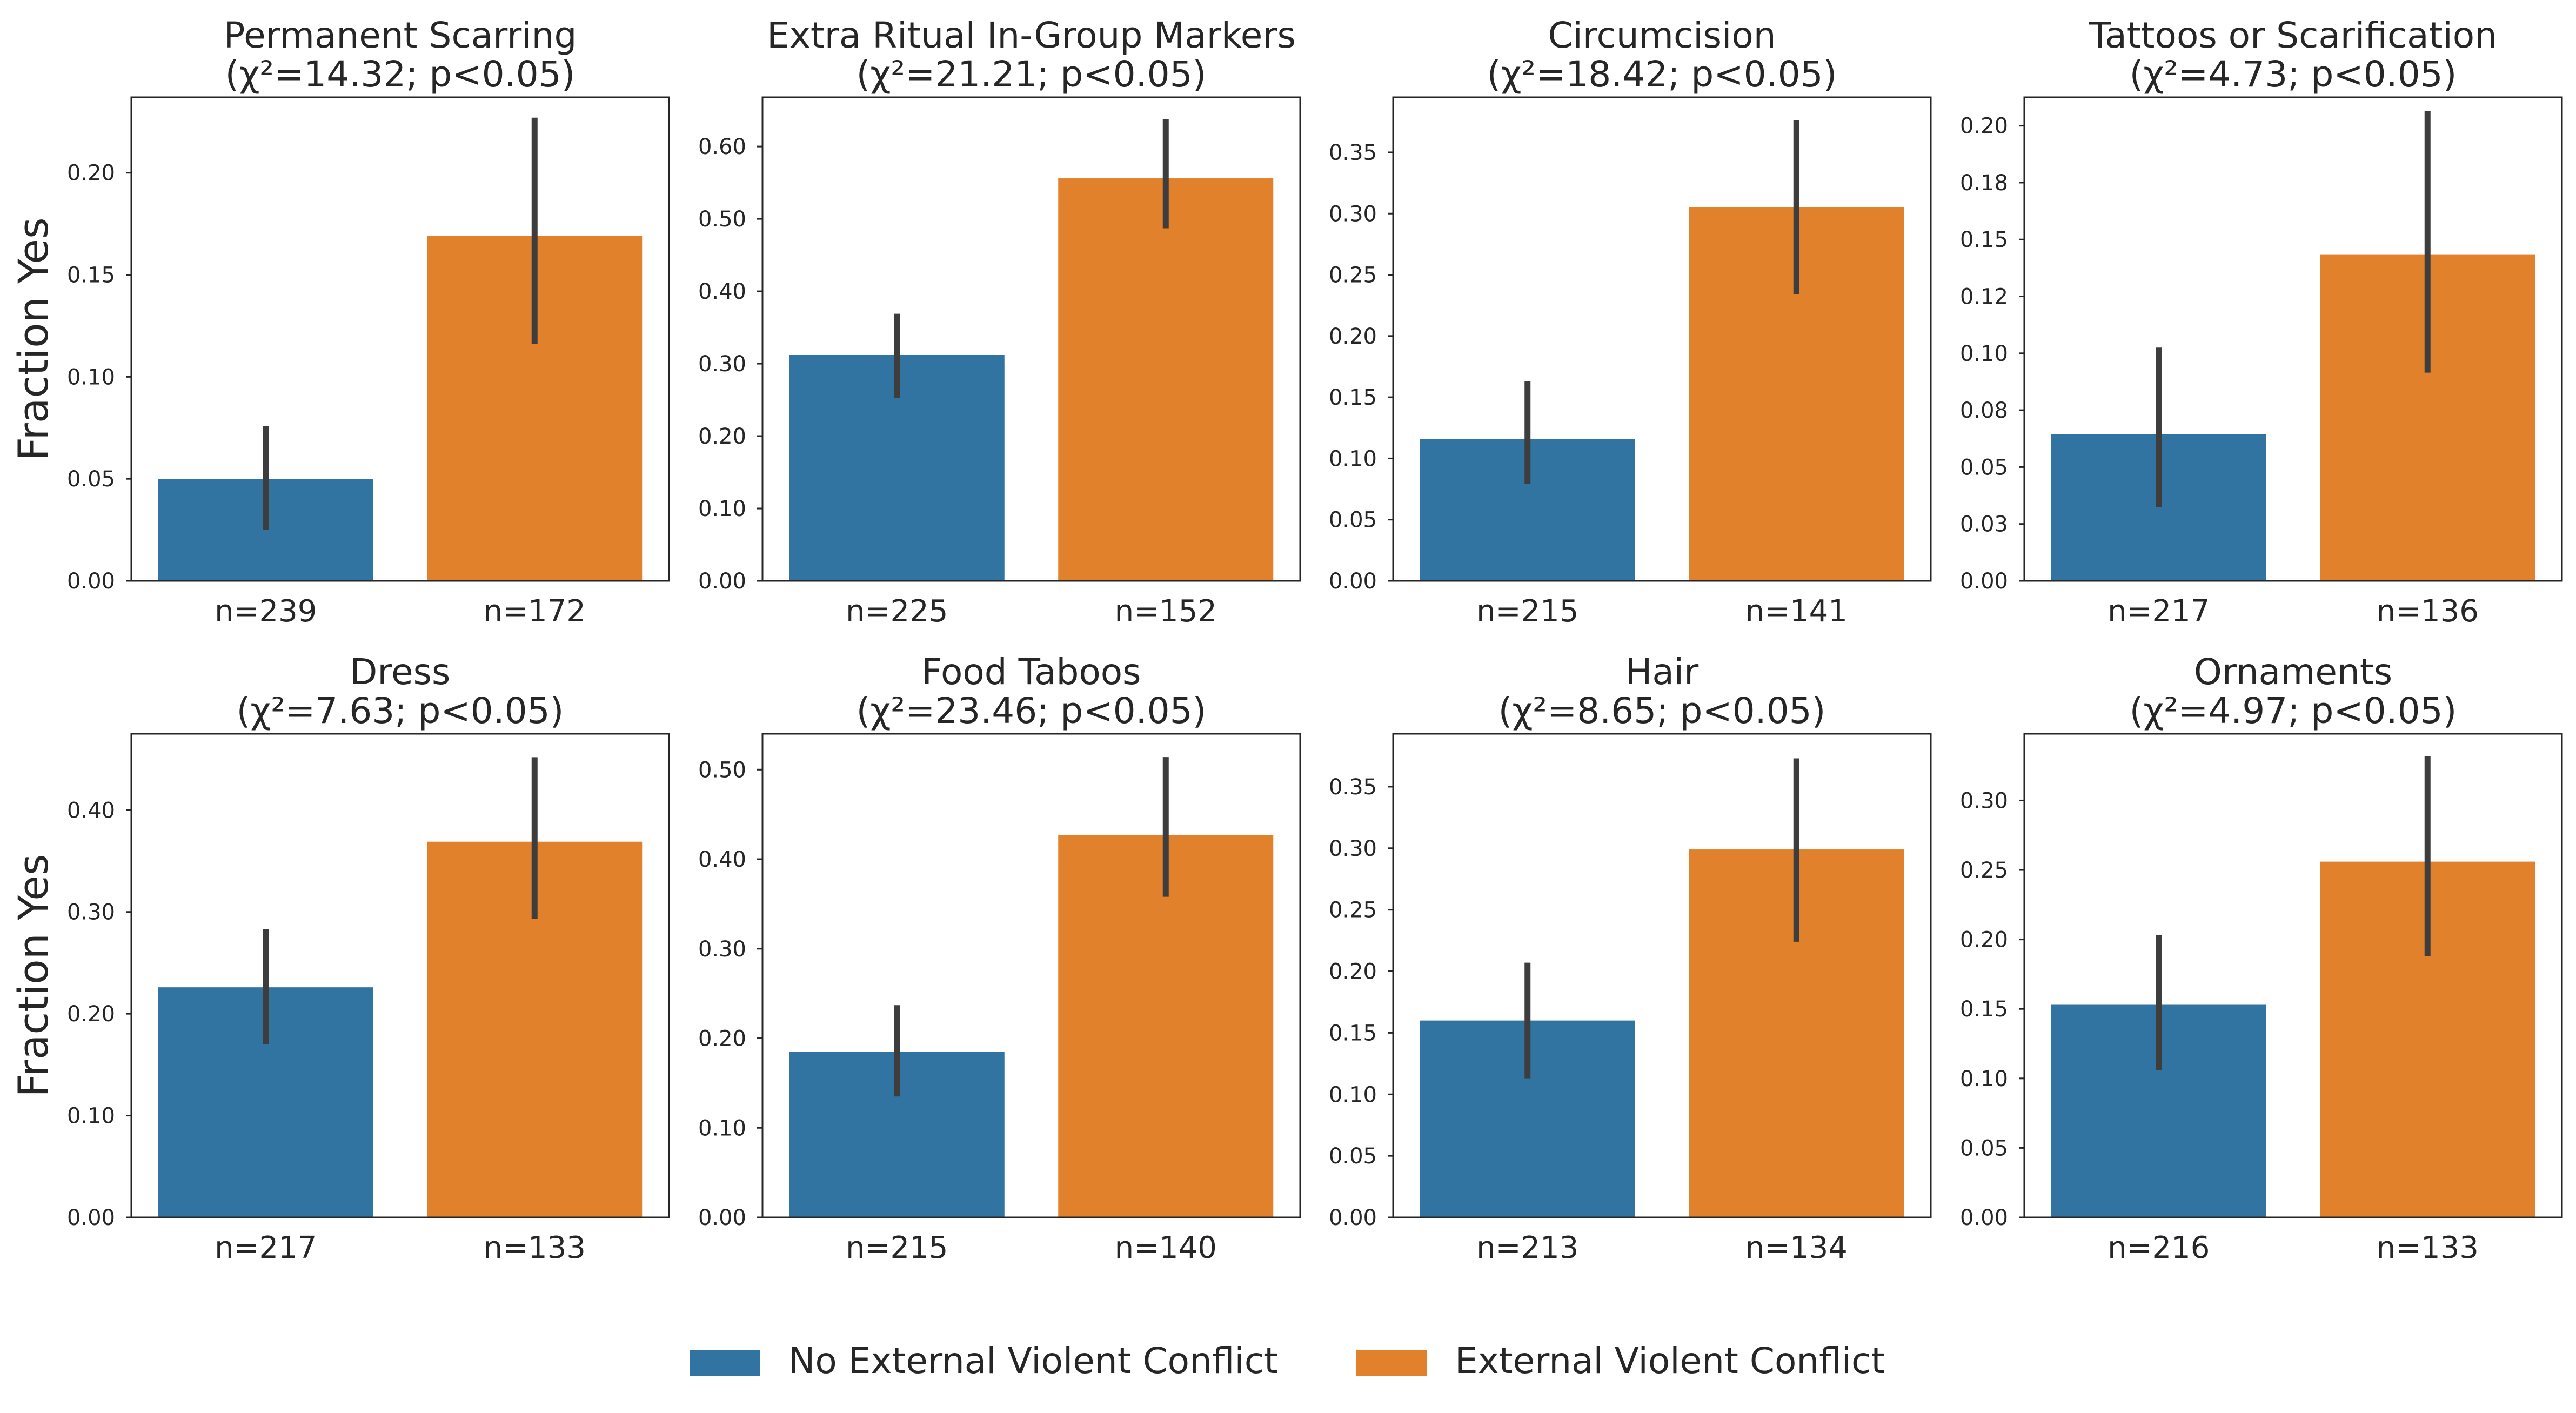  What do you see at coordinates (1166, 1247) in the screenshot?
I see `x-tick-label: n=140` at bounding box center [1166, 1247].